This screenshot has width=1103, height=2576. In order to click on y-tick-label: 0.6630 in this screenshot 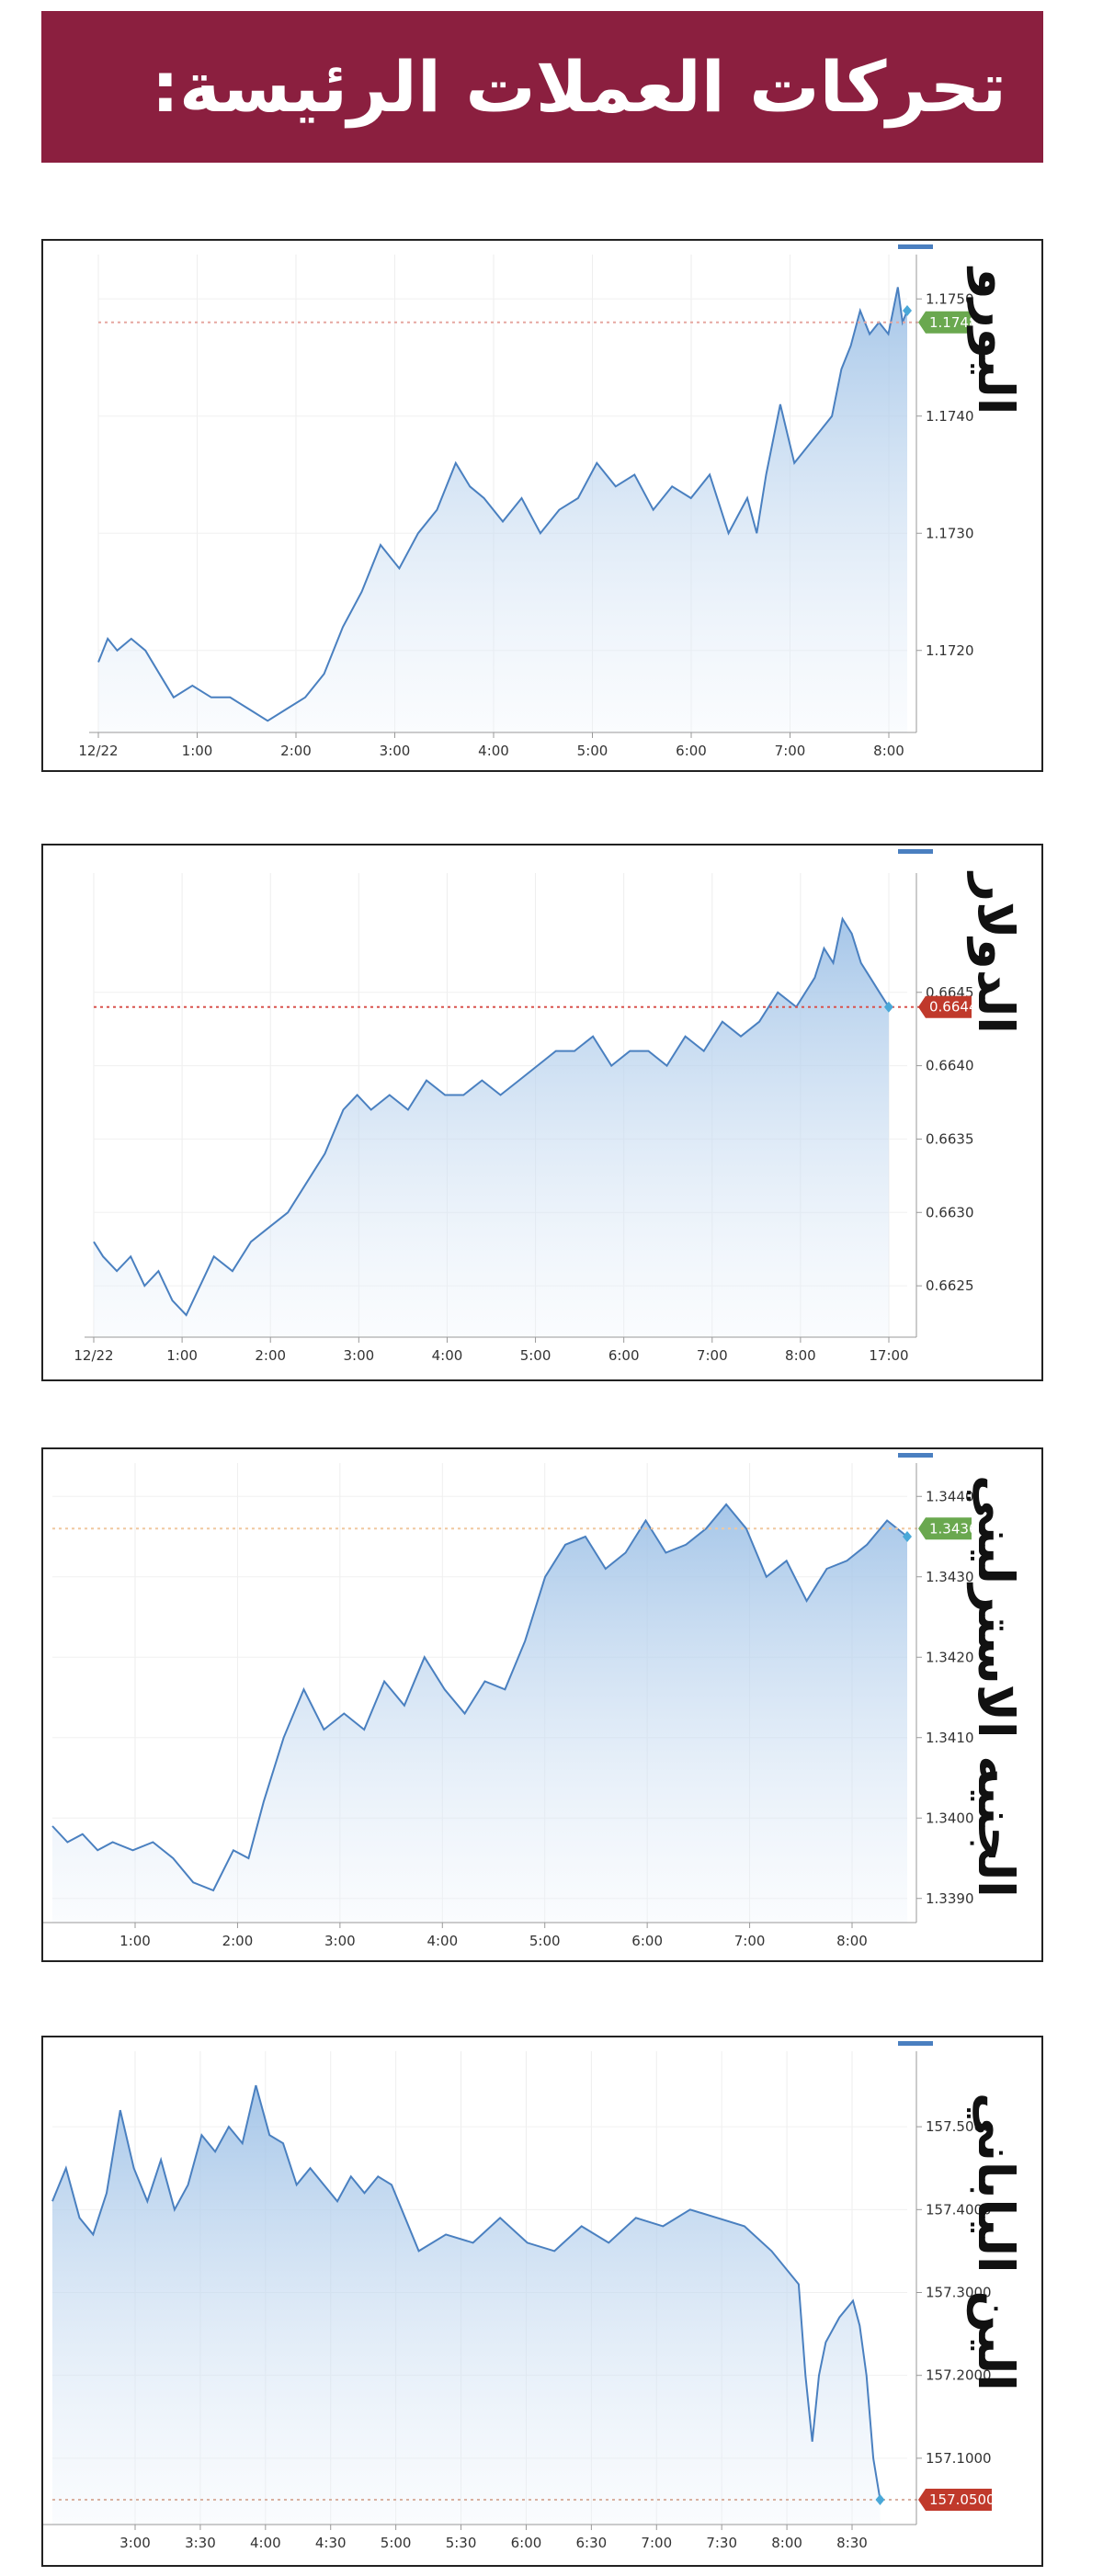, I will do `click(950, 1212)`.